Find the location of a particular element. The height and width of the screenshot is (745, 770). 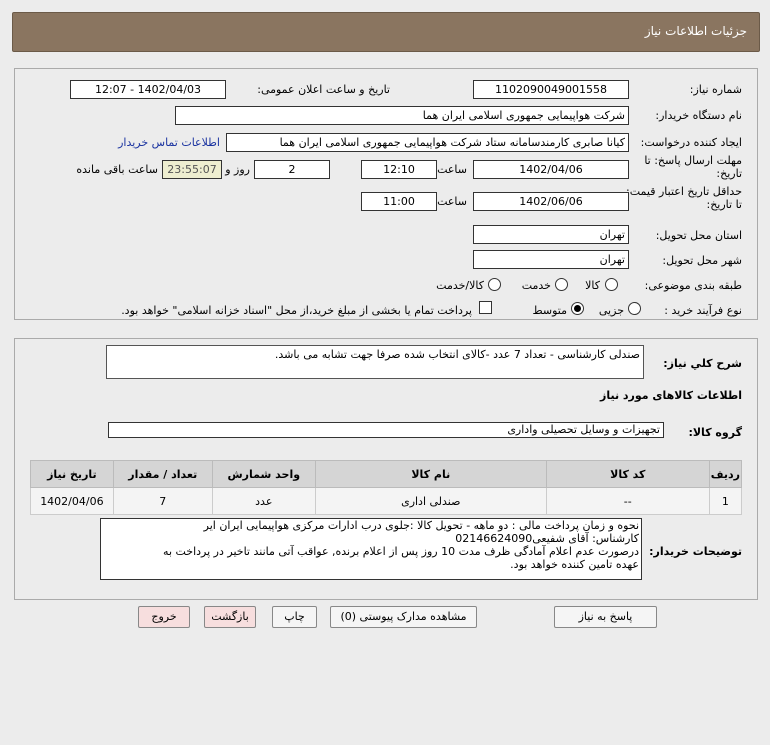

deadline-label: مهلت ارسال پاسخ: تا تاریخ: is located at coordinates (693, 167).